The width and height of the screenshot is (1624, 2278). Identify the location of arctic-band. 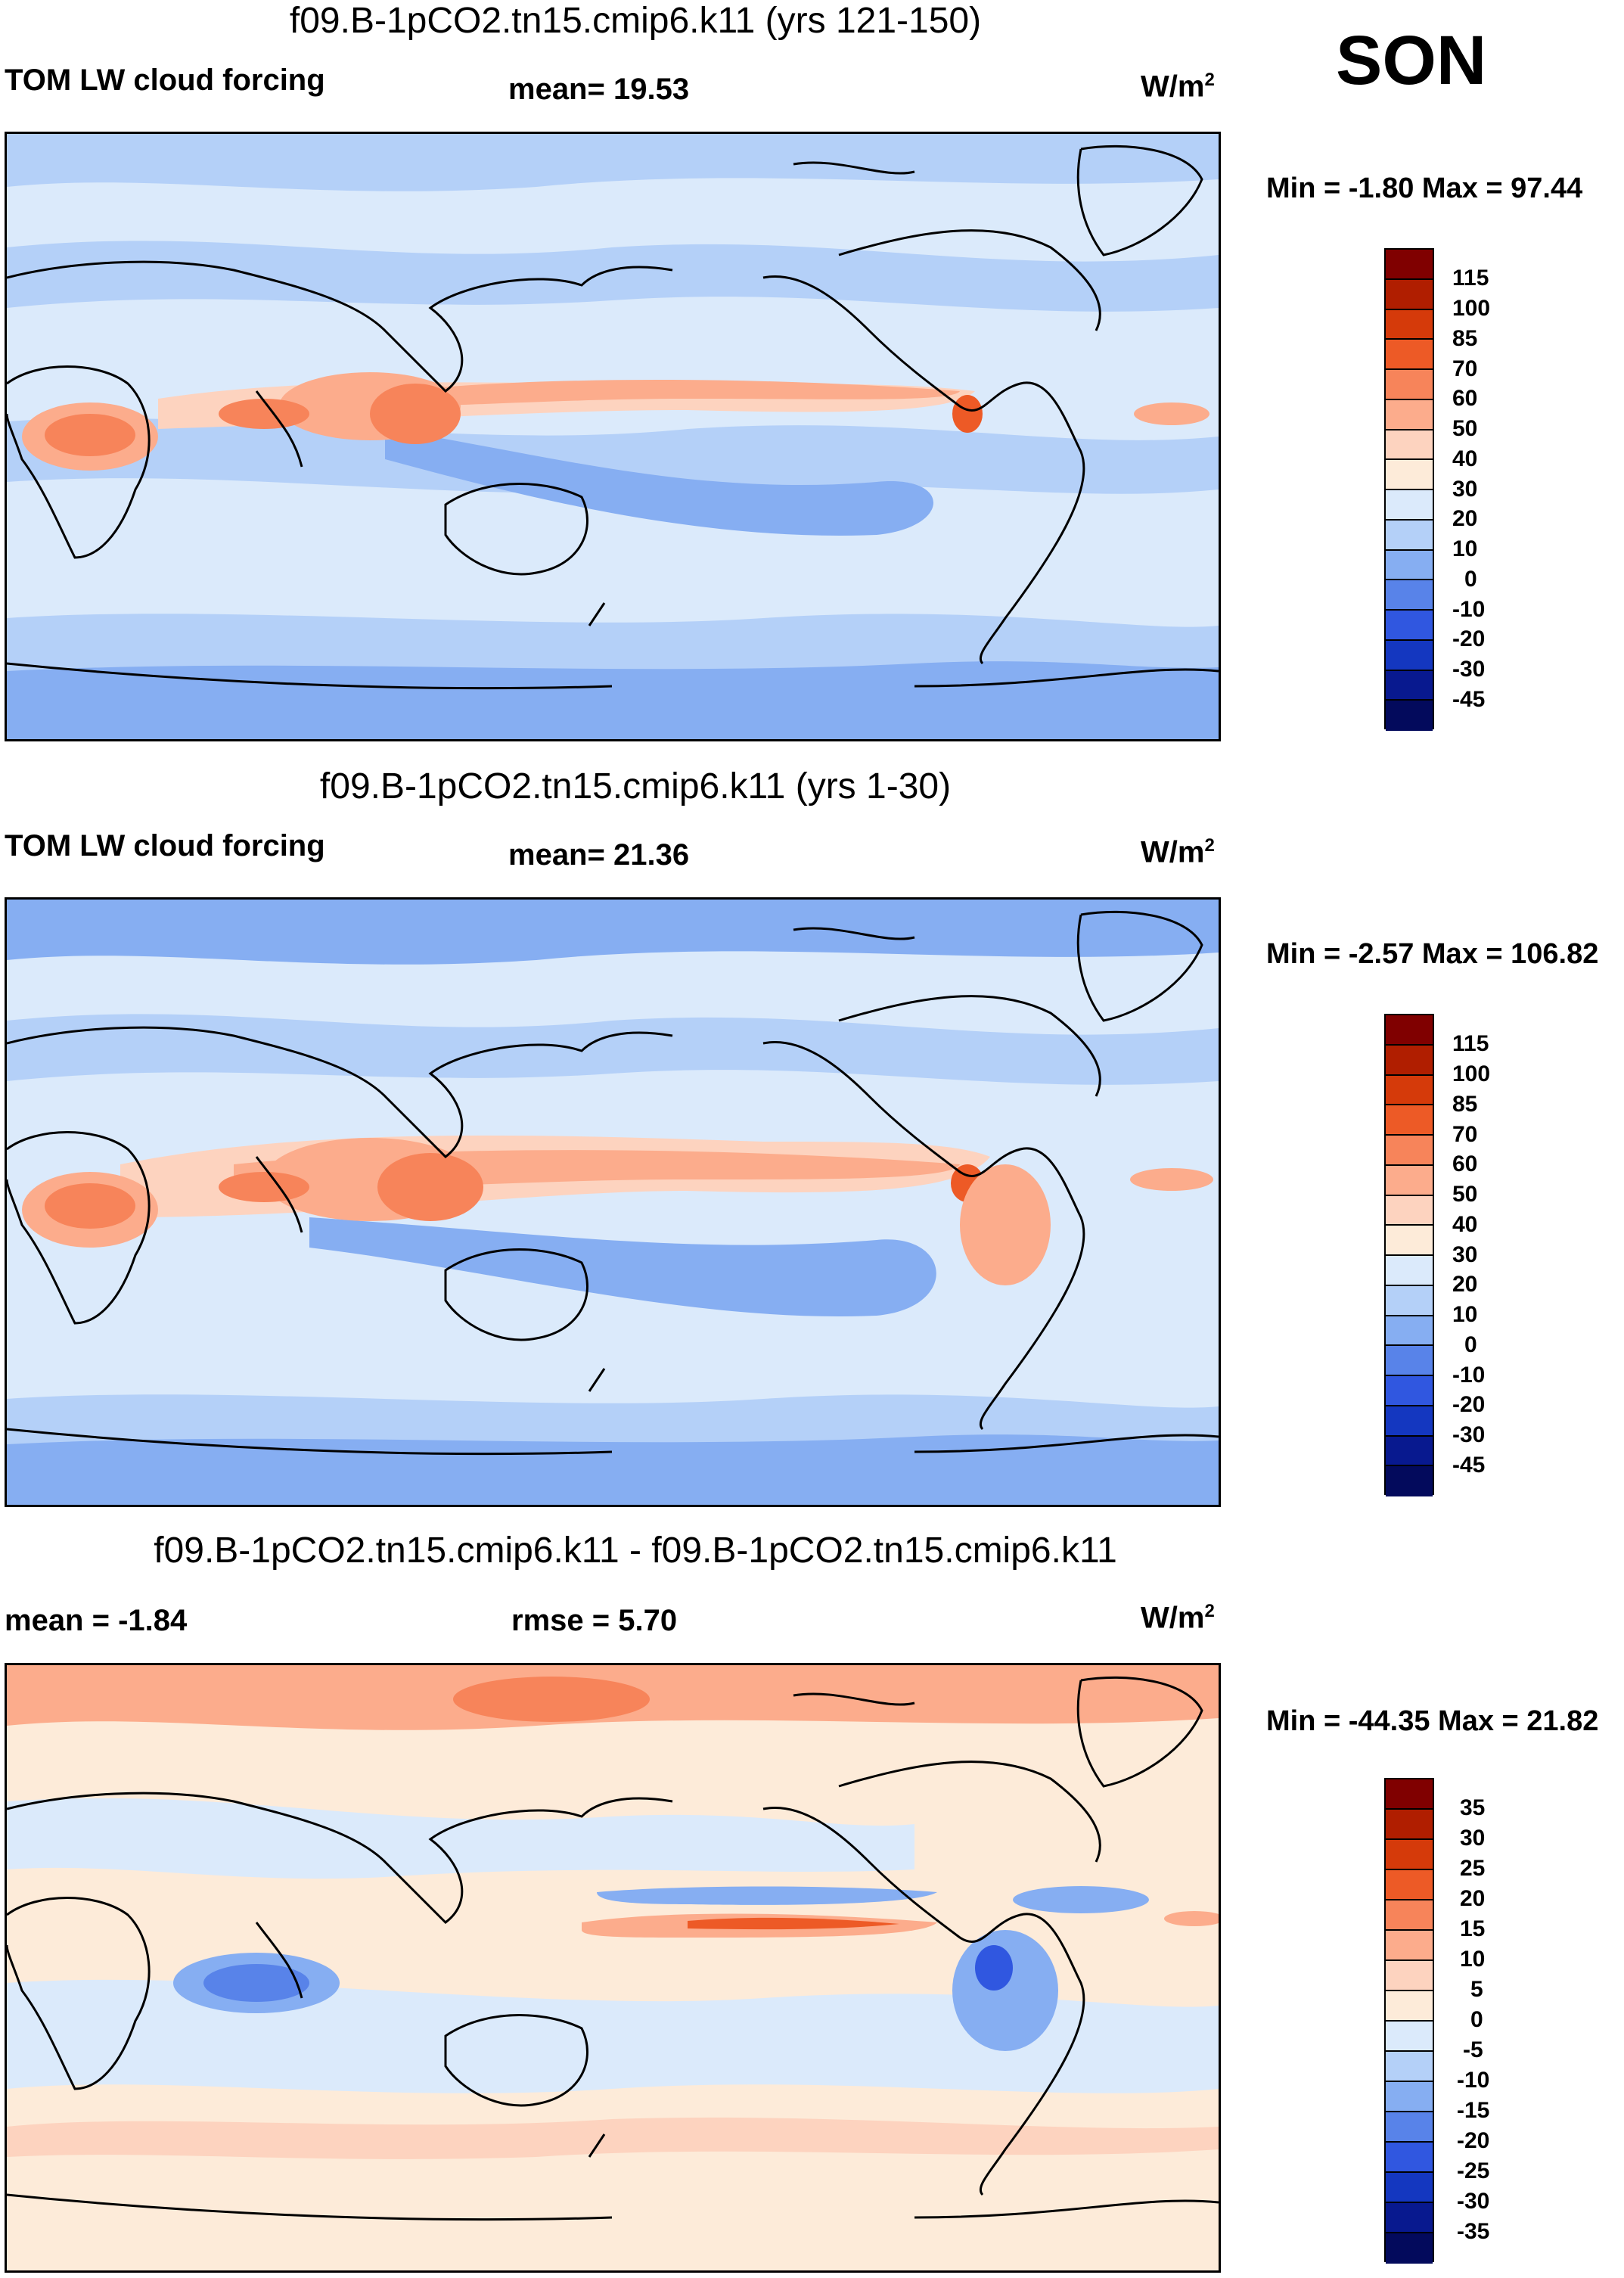
(613, 162).